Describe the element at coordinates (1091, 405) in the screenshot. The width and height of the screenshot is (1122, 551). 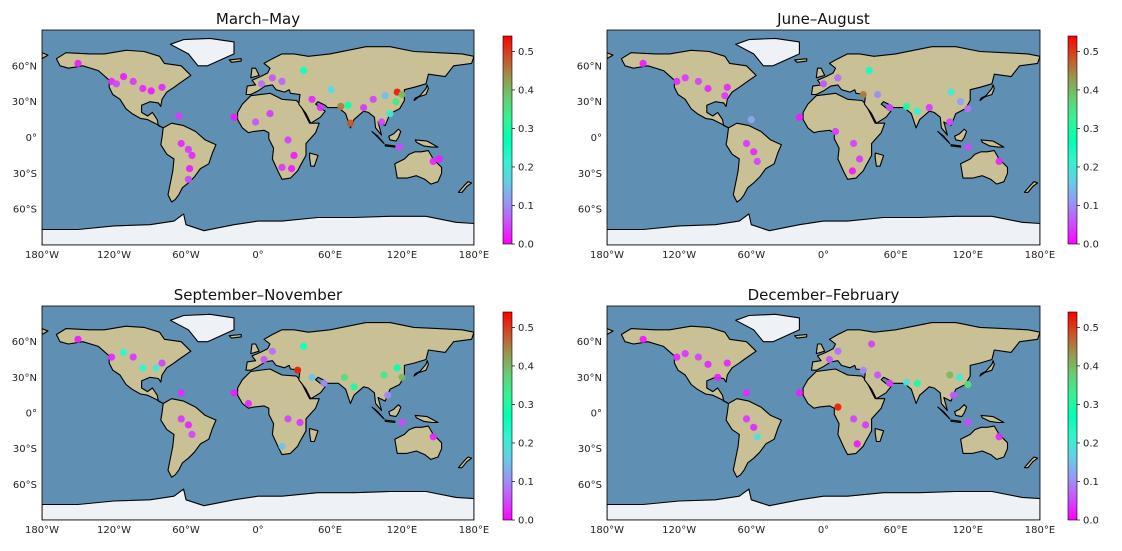
I see `colorbar-tick-label: 0.3` at that location.